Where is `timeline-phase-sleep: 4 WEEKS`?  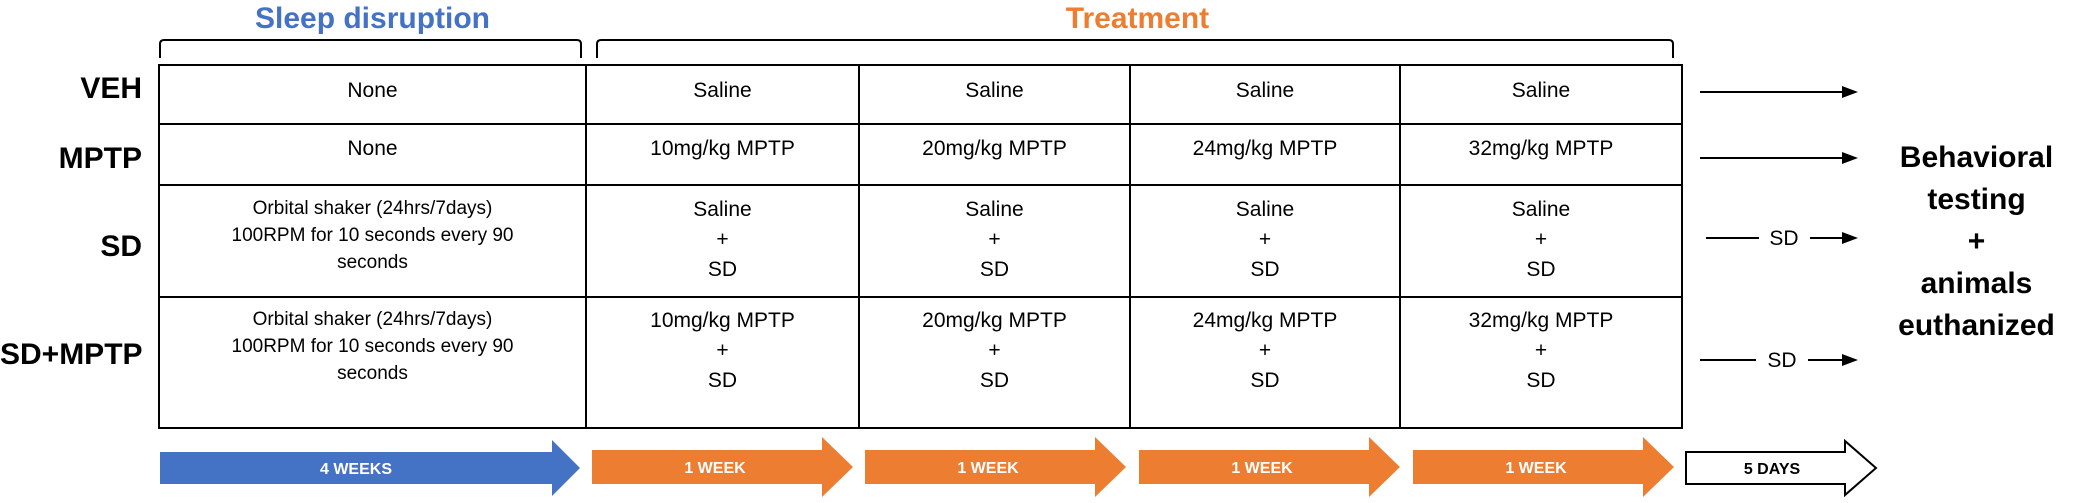 timeline-phase-sleep: 4 WEEKS is located at coordinates (370, 468).